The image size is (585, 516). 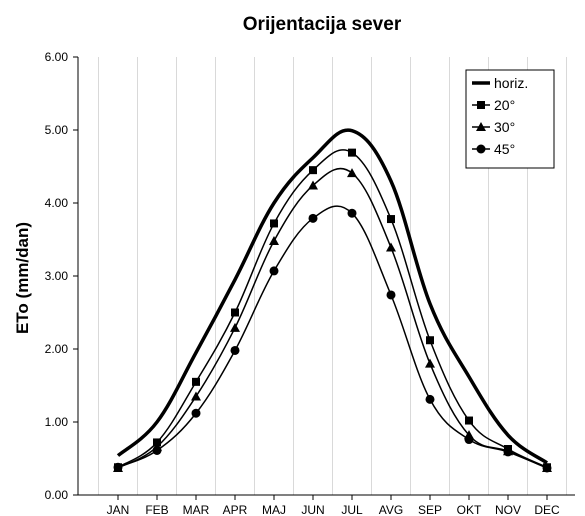 What do you see at coordinates (504, 105) in the screenshot?
I see `legend-label: 20°` at bounding box center [504, 105].